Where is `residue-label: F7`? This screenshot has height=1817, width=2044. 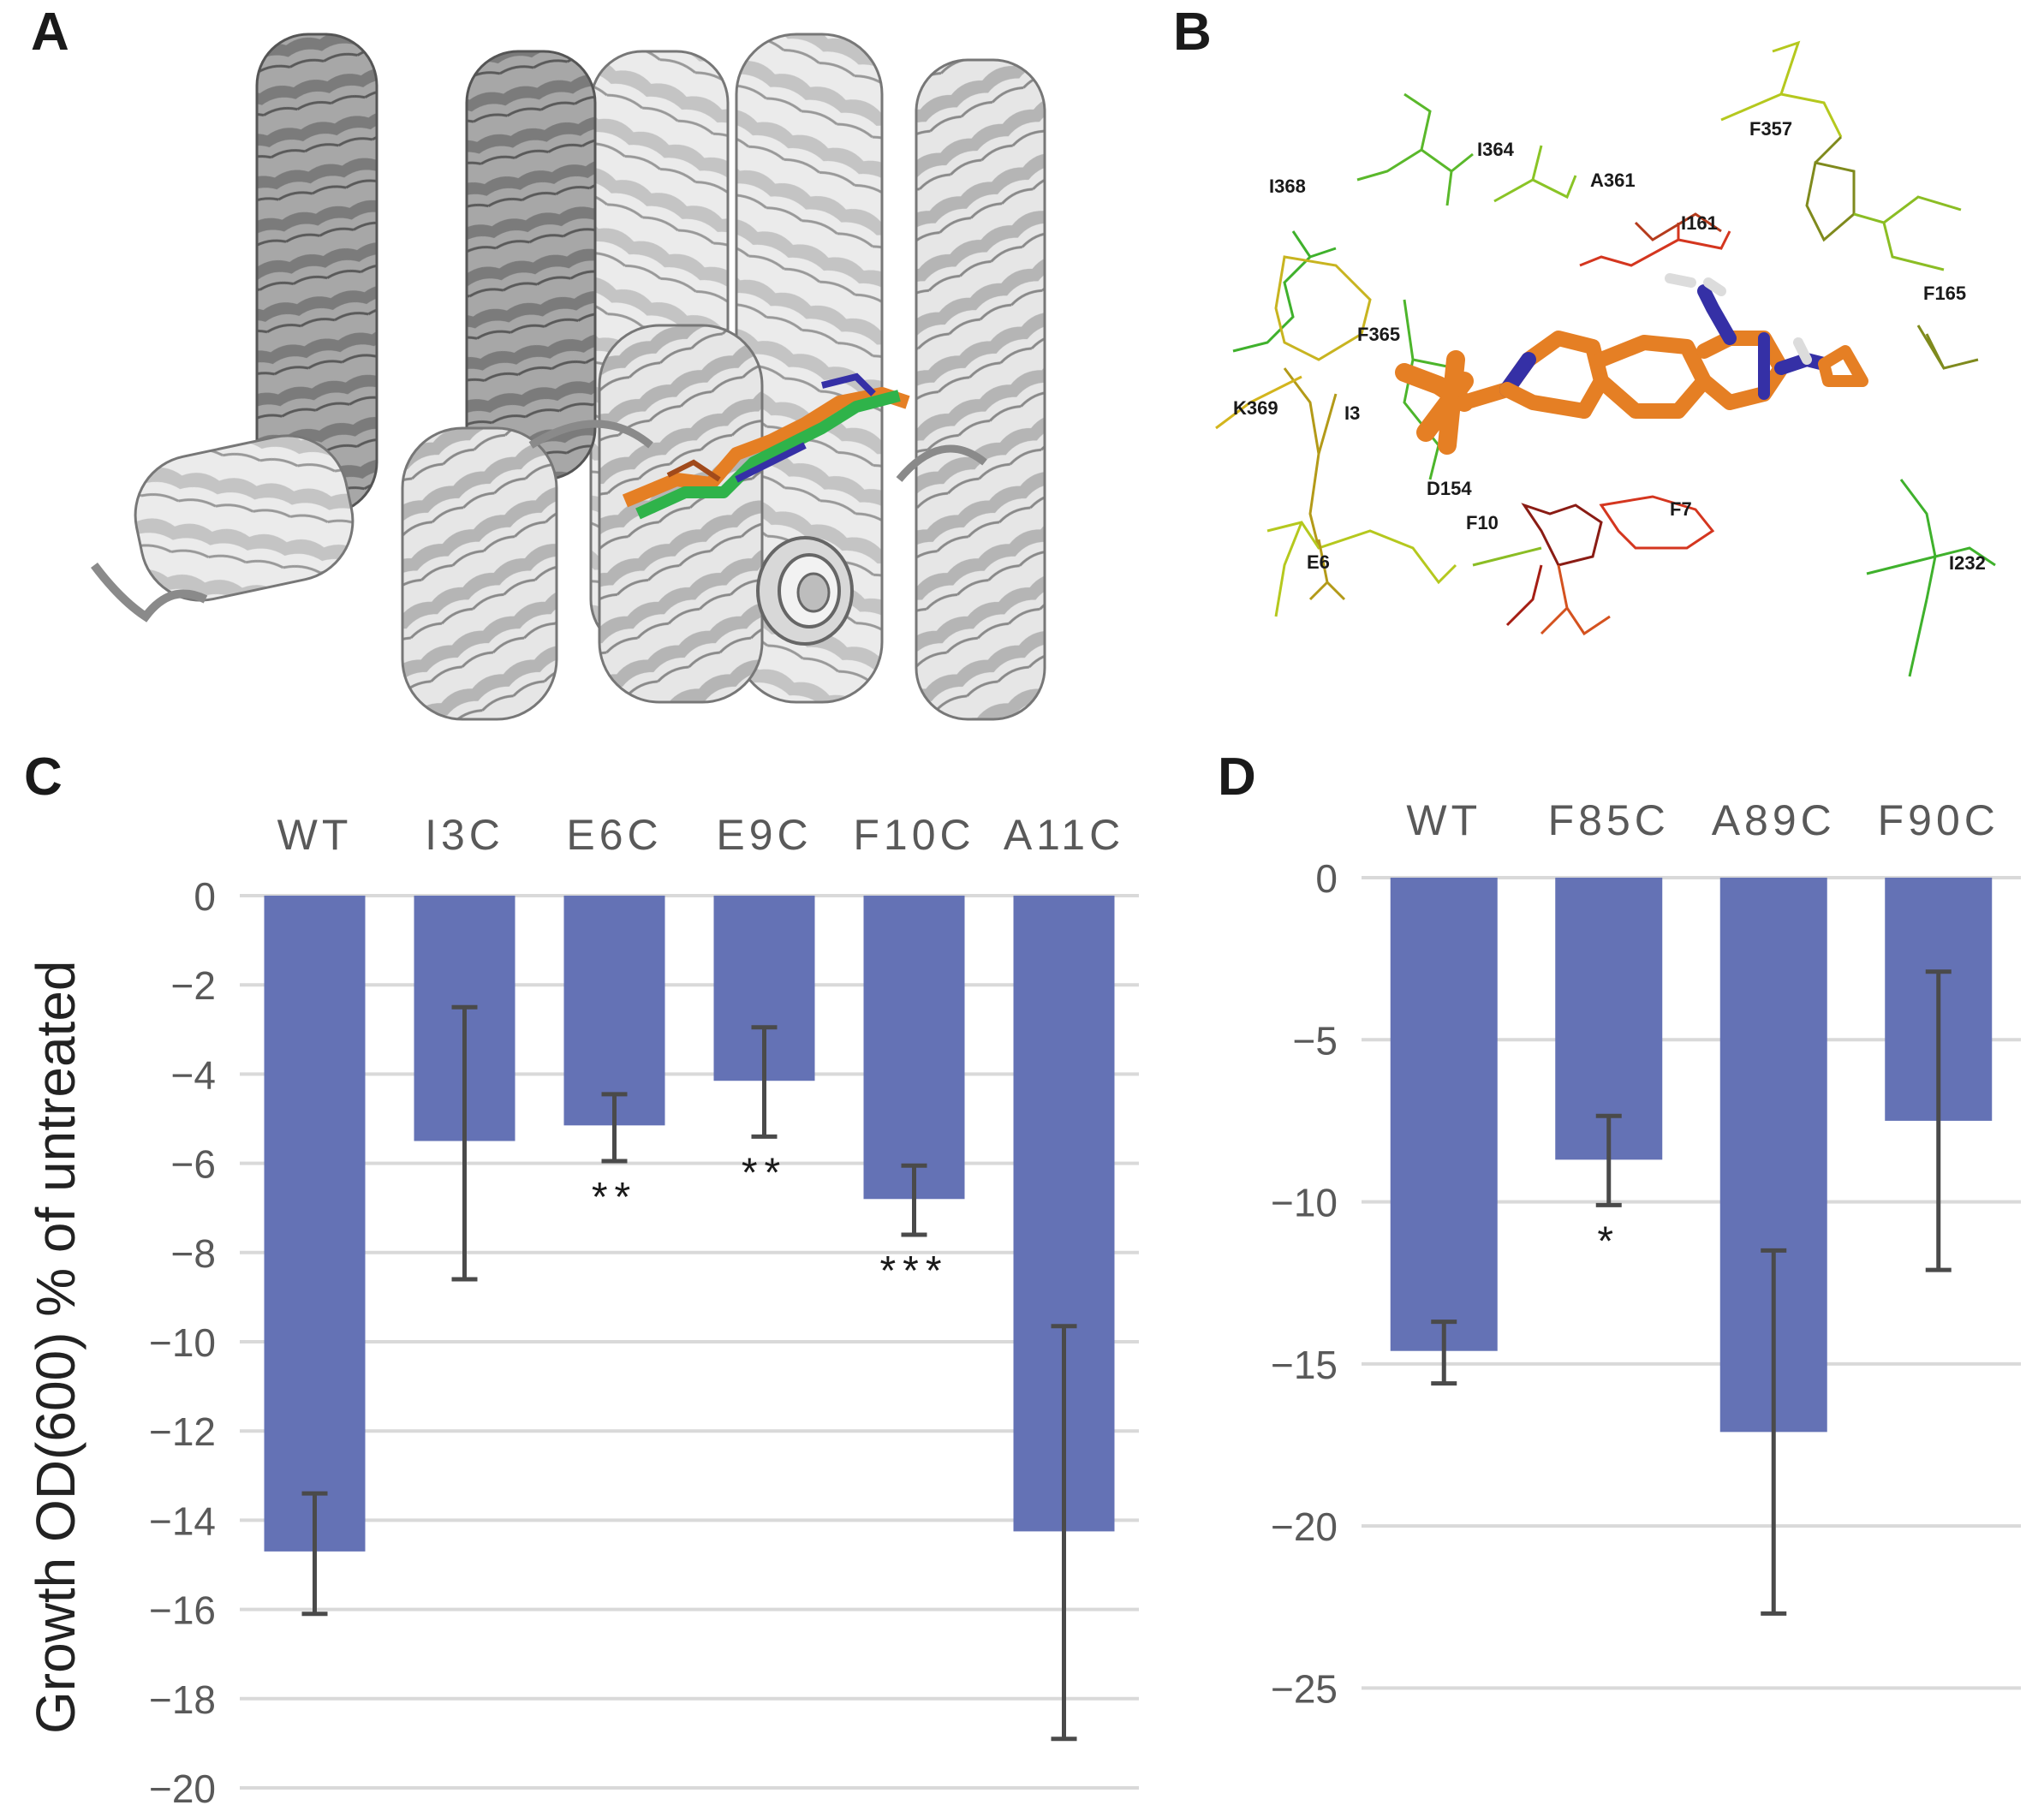
residue-label: F7 is located at coordinates (1681, 509).